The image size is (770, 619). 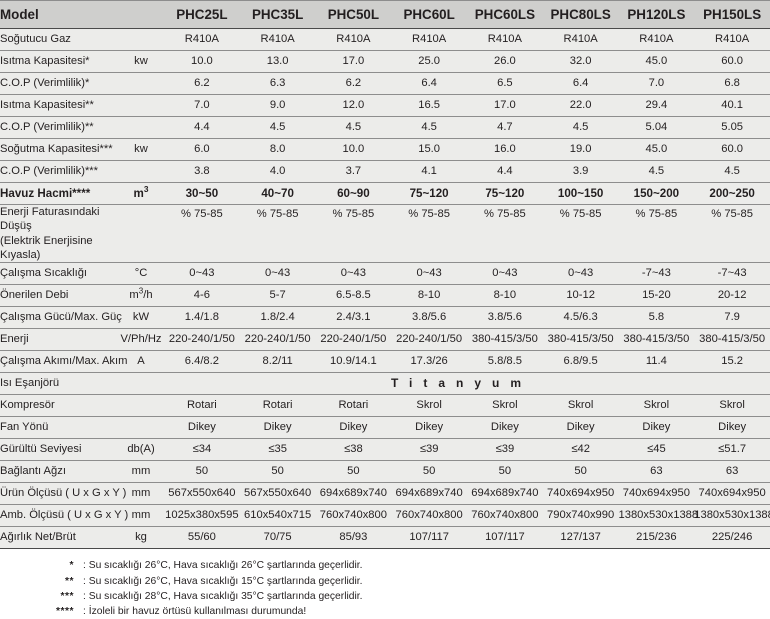 I want to click on cell-value: 4.1, so click(x=429, y=171).